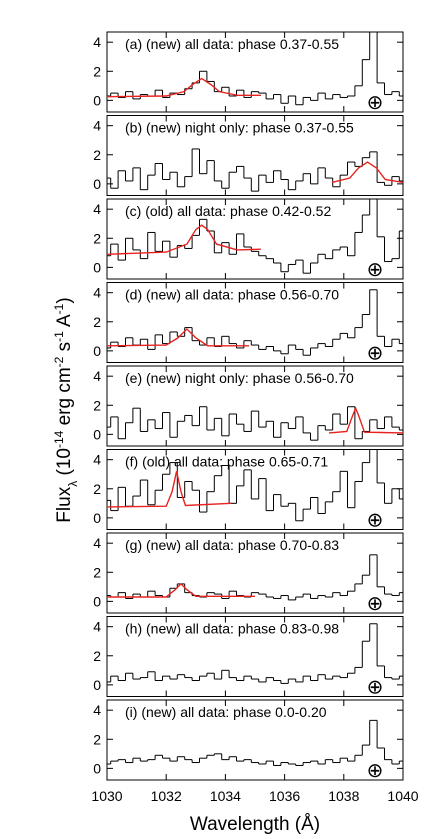 The height and width of the screenshot is (839, 436). I want to click on panel-title: (c) (old) all data: phase 0.42-0.52, so click(228, 211).